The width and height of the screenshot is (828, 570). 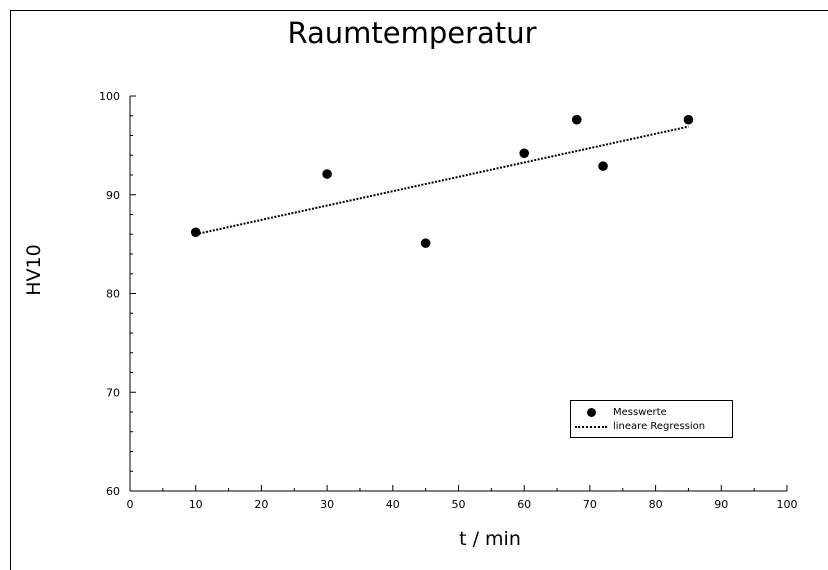 I want to click on x-tick-label: 70, so click(x=590, y=504).